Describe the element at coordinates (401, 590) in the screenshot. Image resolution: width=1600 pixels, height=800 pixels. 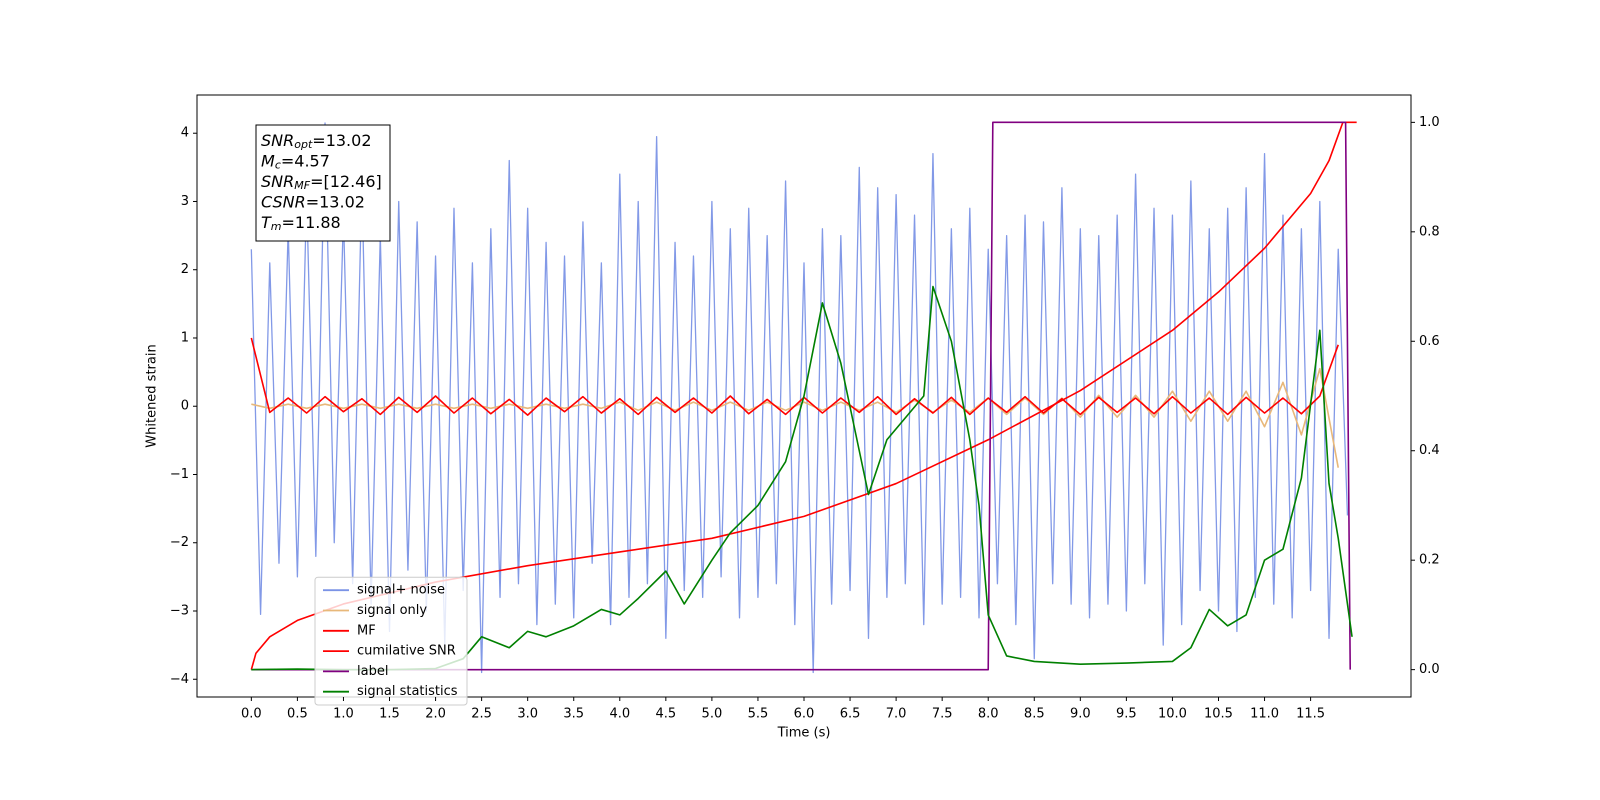
I see `legend-label: signal+ noise` at that location.